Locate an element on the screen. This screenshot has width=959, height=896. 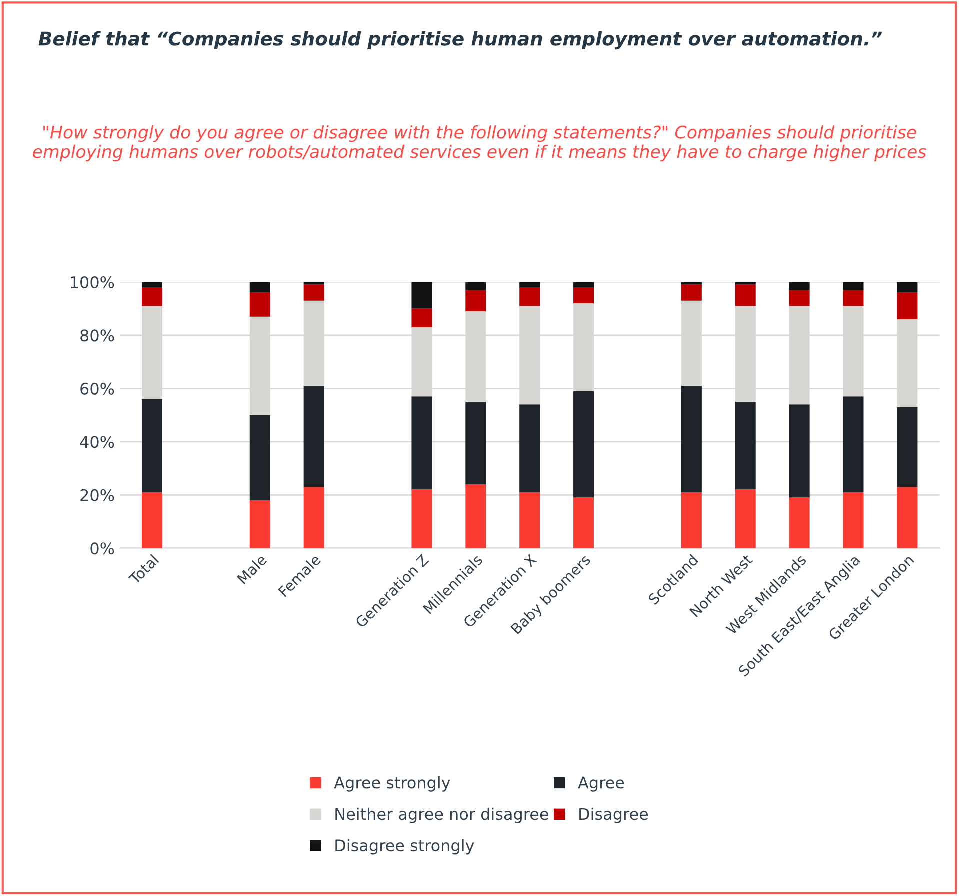
y-tick-label: 80% is located at coordinates (97, 336).